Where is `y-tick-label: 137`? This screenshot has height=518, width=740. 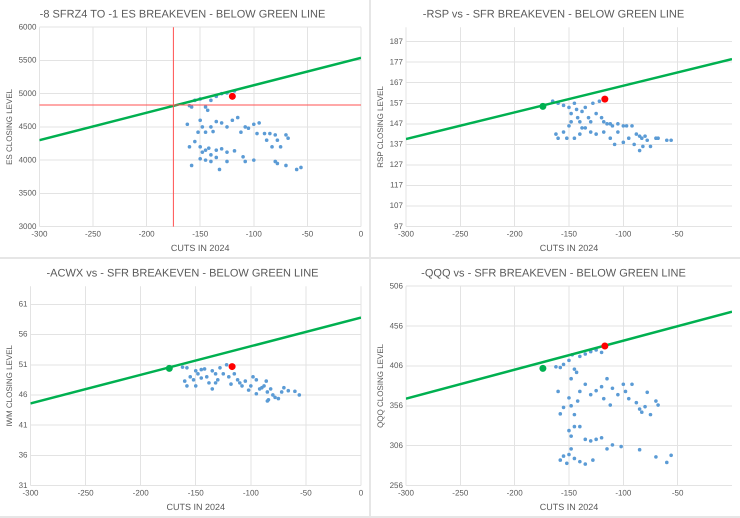 y-tick-label: 137 is located at coordinates (397, 144).